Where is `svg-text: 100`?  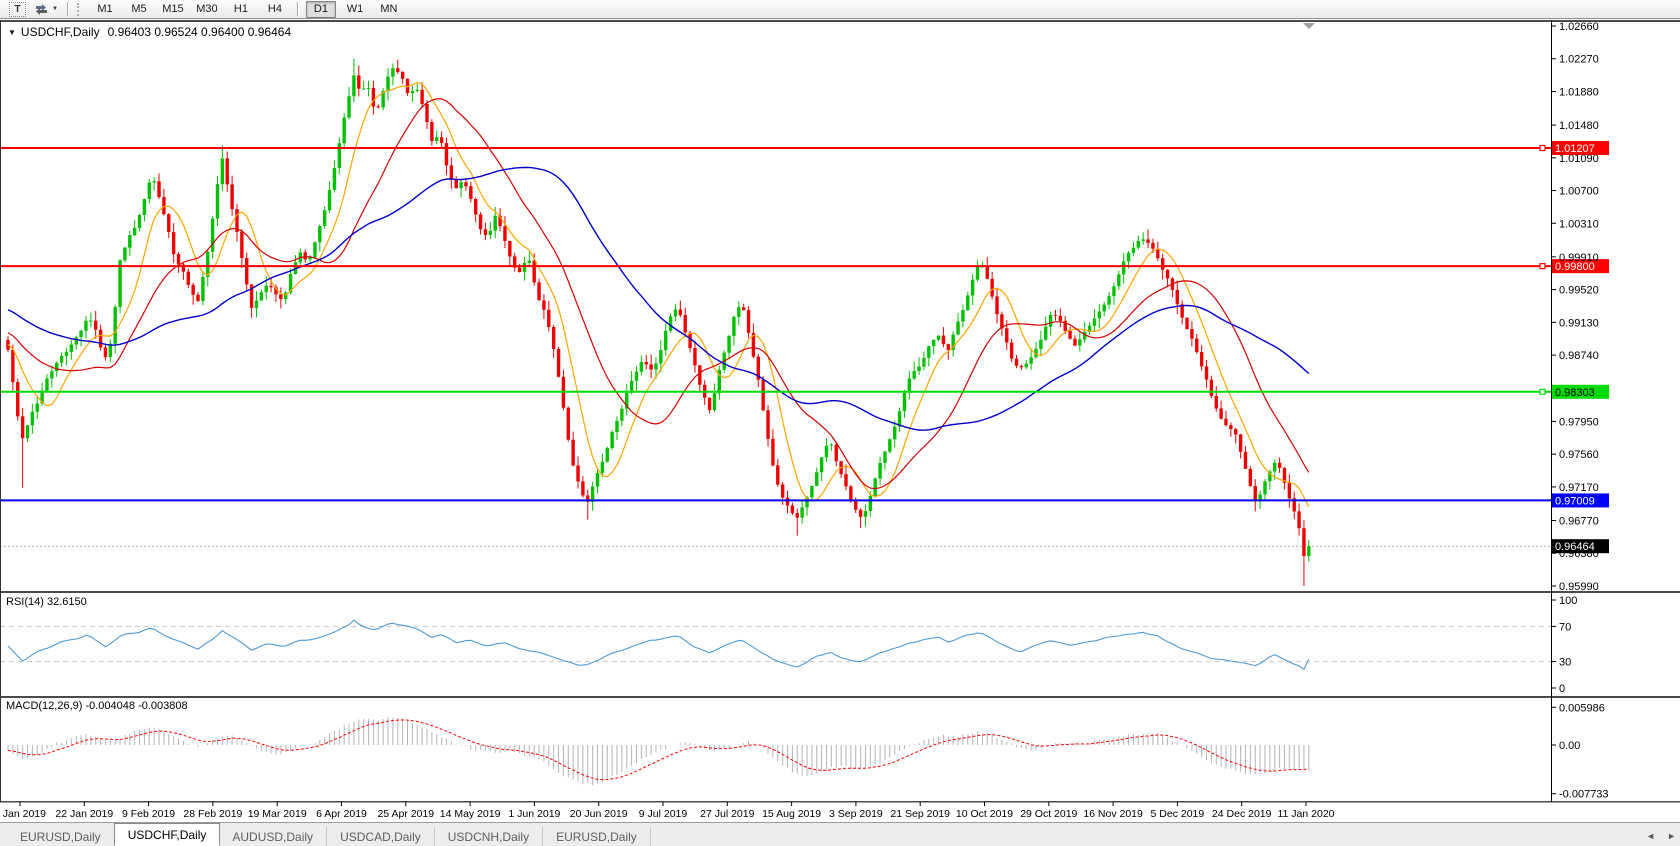
svg-text: 100 is located at coordinates (1568, 601).